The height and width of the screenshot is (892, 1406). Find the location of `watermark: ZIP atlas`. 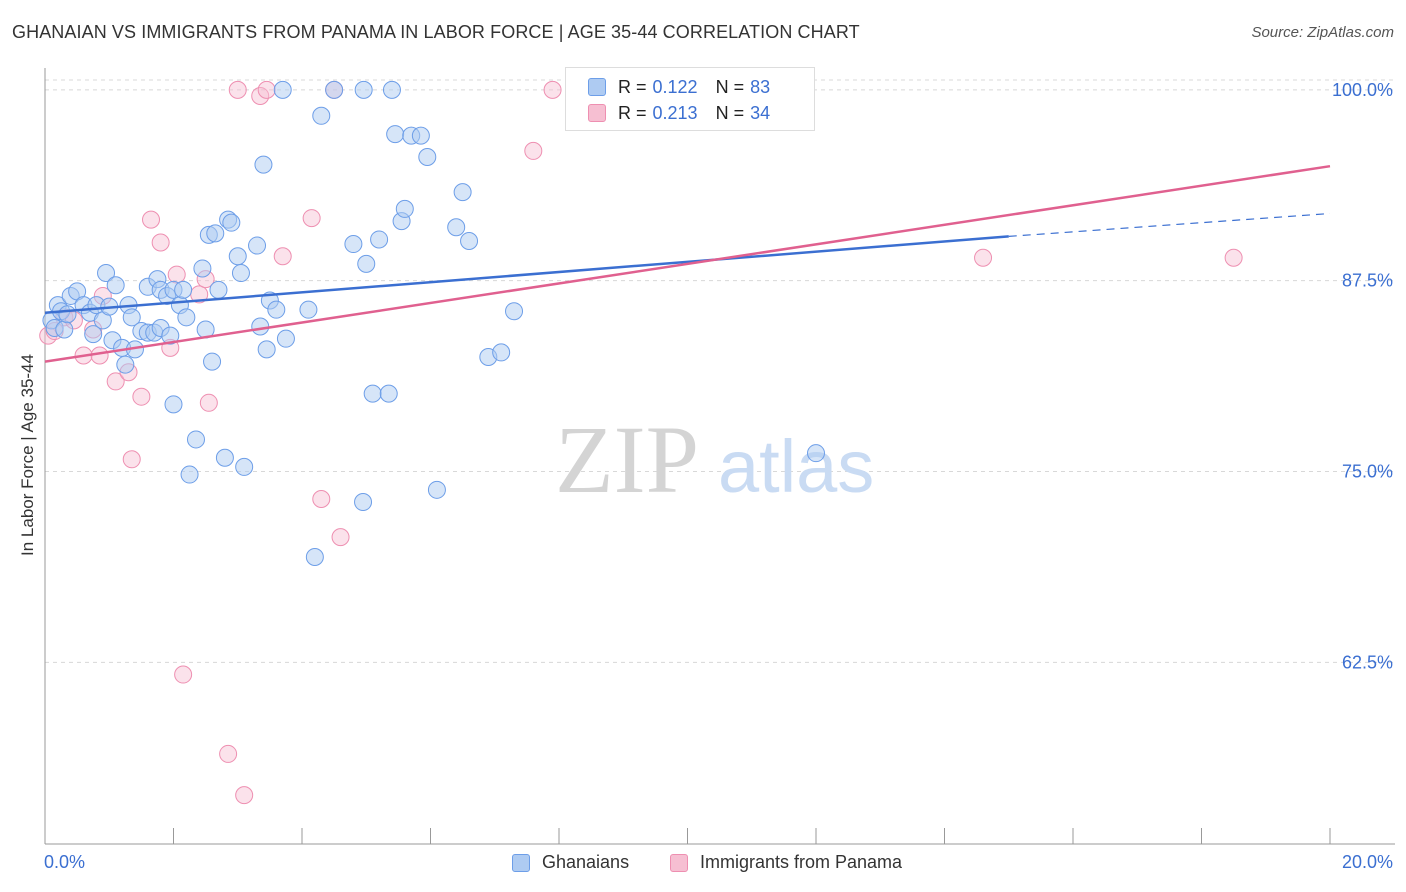

watermark: ZIP atlas is located at coordinates (714, 459).